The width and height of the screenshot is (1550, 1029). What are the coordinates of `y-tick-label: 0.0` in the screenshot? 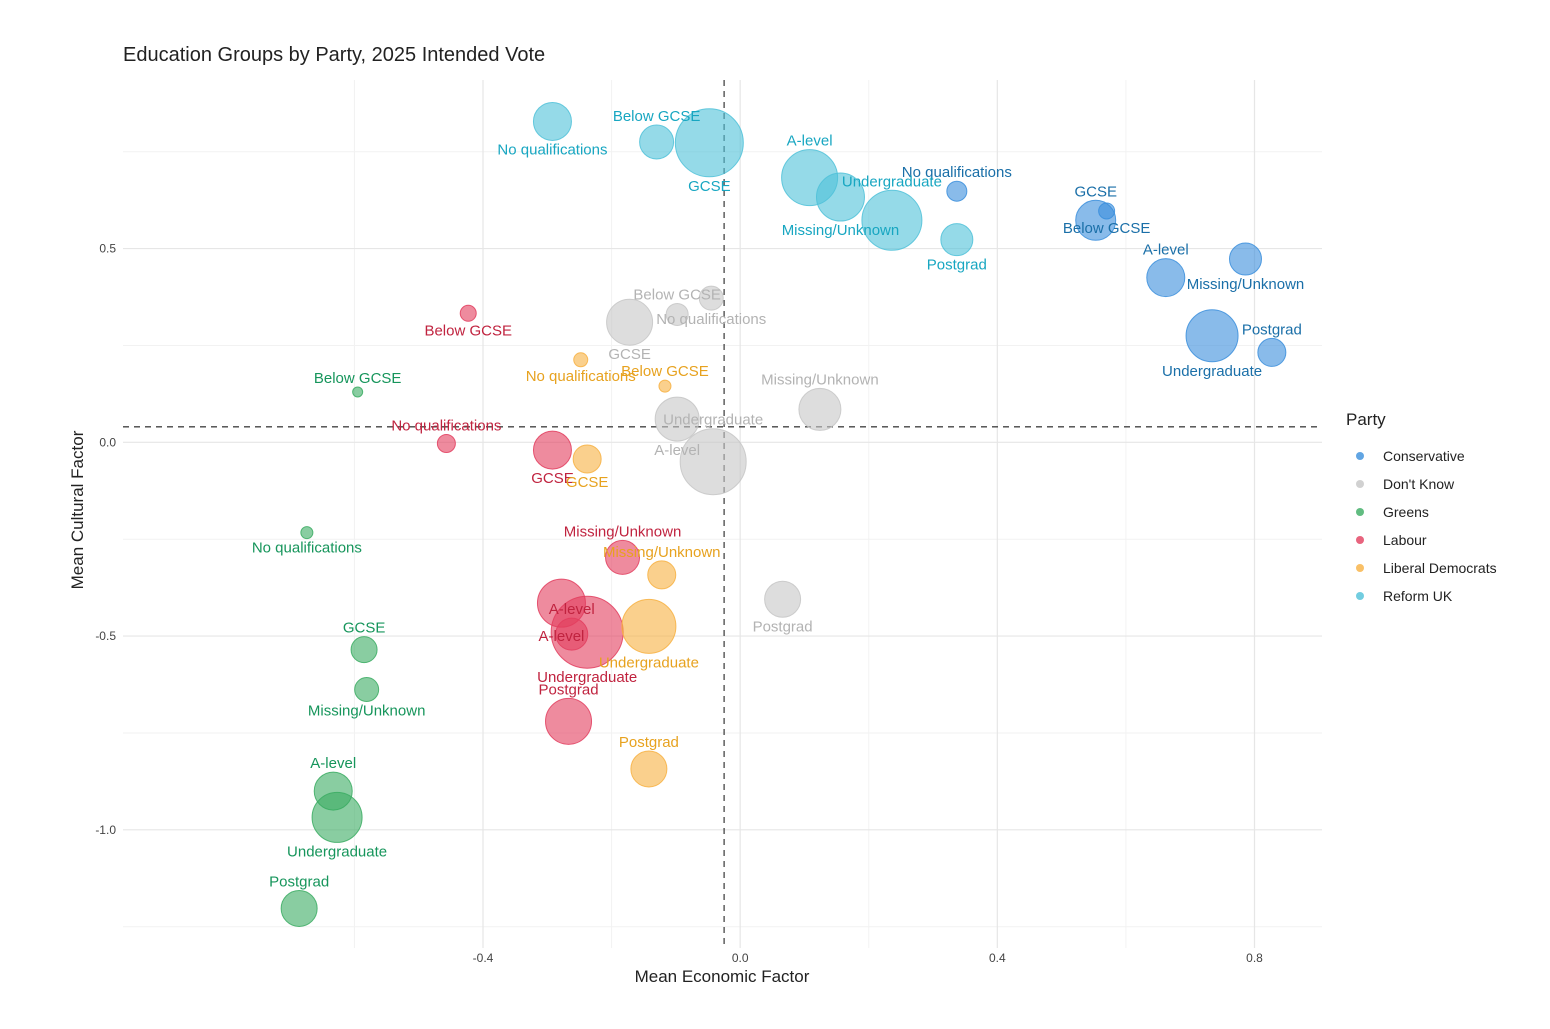 It's located at (107, 442).